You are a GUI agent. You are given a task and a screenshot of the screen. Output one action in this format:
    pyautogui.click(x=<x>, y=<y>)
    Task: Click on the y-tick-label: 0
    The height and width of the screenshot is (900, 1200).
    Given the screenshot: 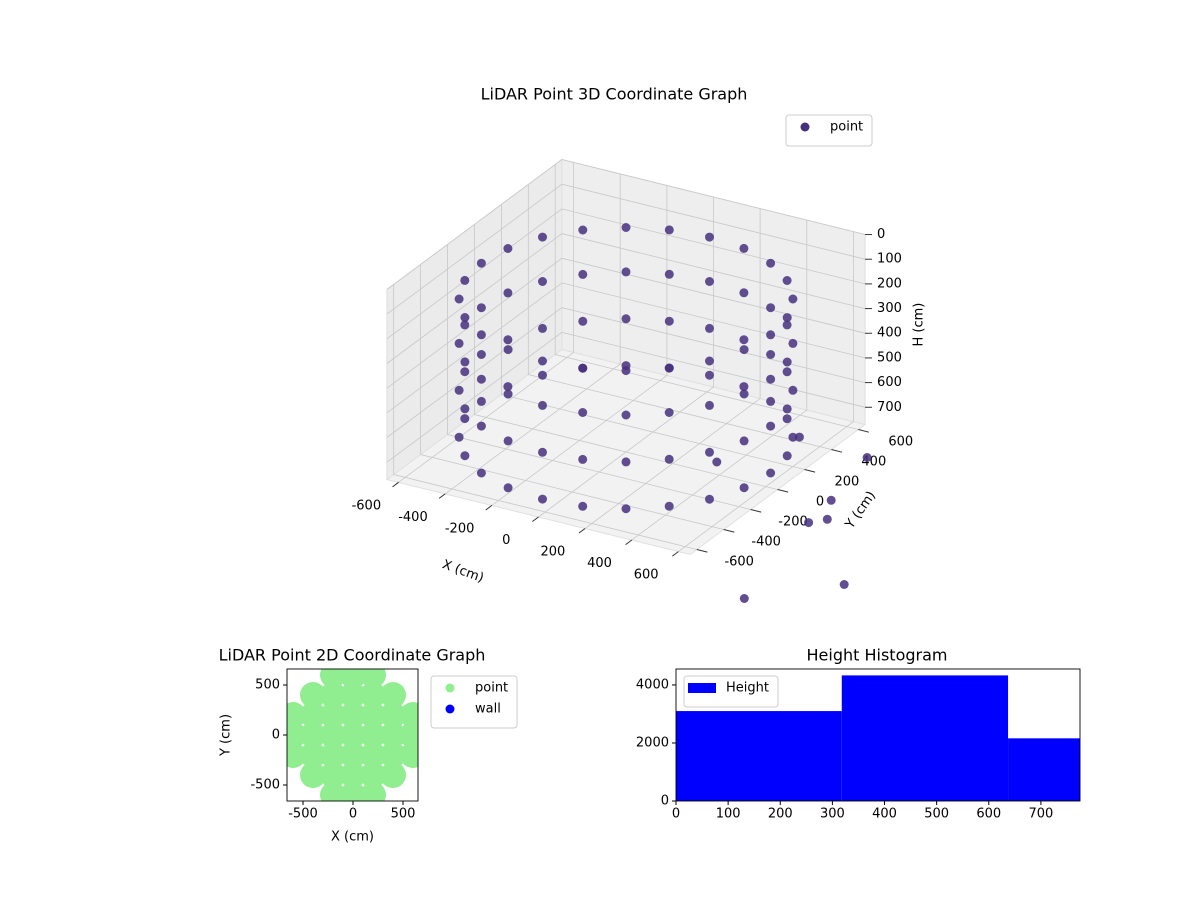 What is the action you would take?
    pyautogui.click(x=276, y=735)
    